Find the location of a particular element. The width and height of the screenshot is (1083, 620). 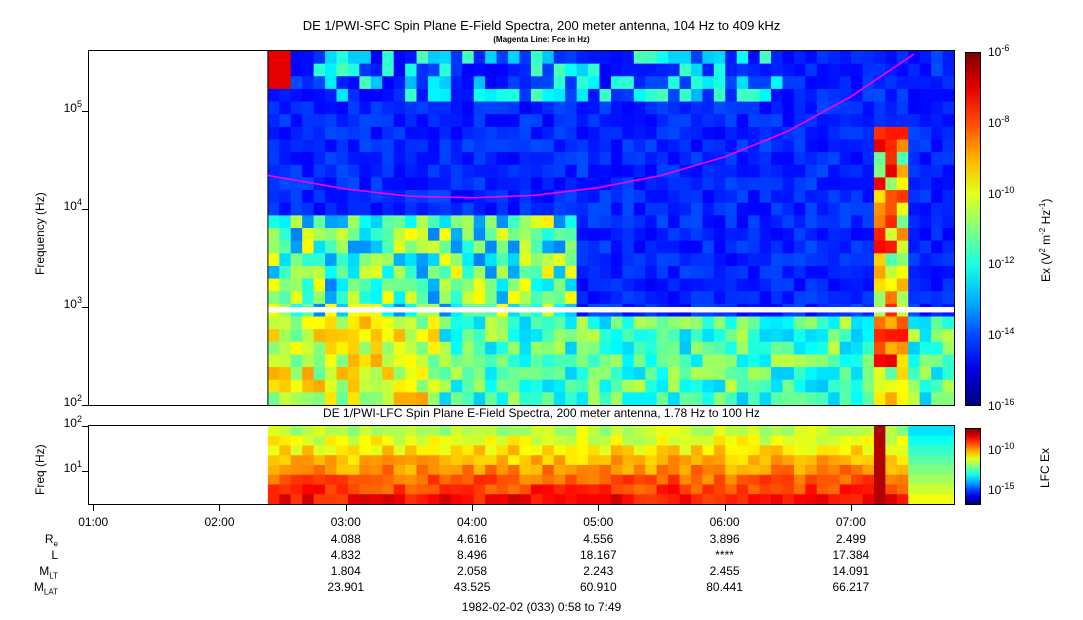

x-tick-label: 05:00 is located at coordinates (598, 522).